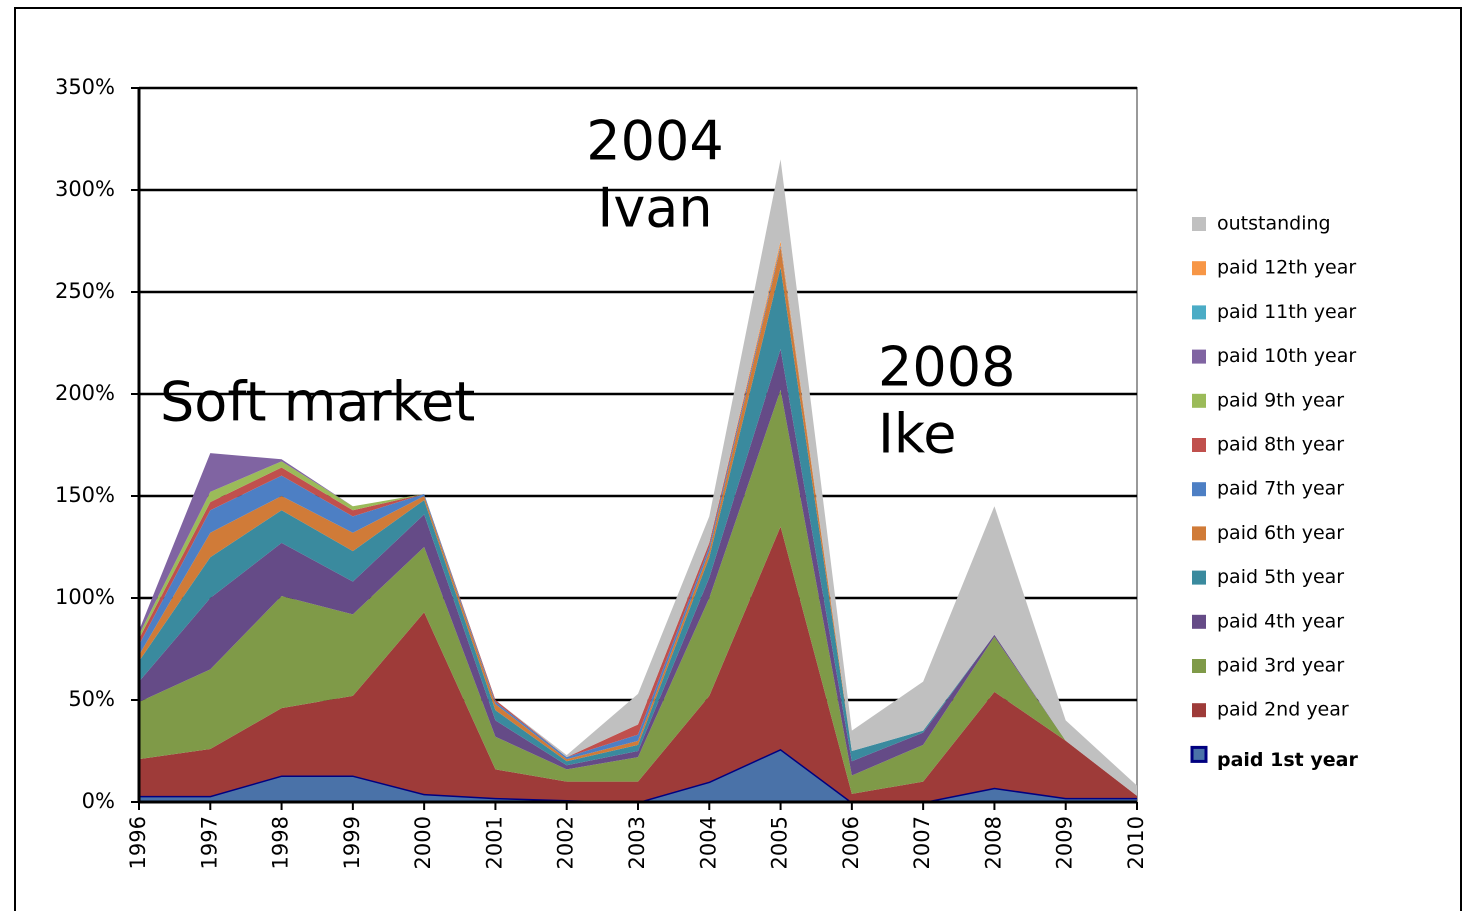  I want to click on y-tick-label: 300%, so click(85, 189).